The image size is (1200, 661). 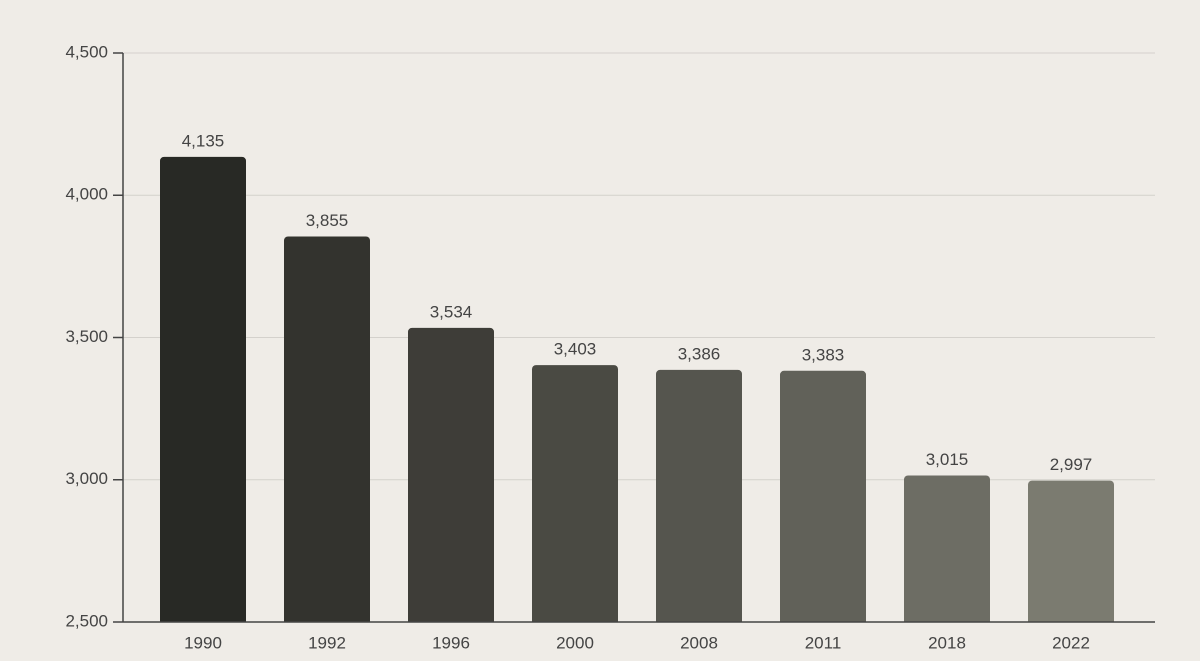 What do you see at coordinates (699, 642) in the screenshot?
I see `x-tick-label: 2008` at bounding box center [699, 642].